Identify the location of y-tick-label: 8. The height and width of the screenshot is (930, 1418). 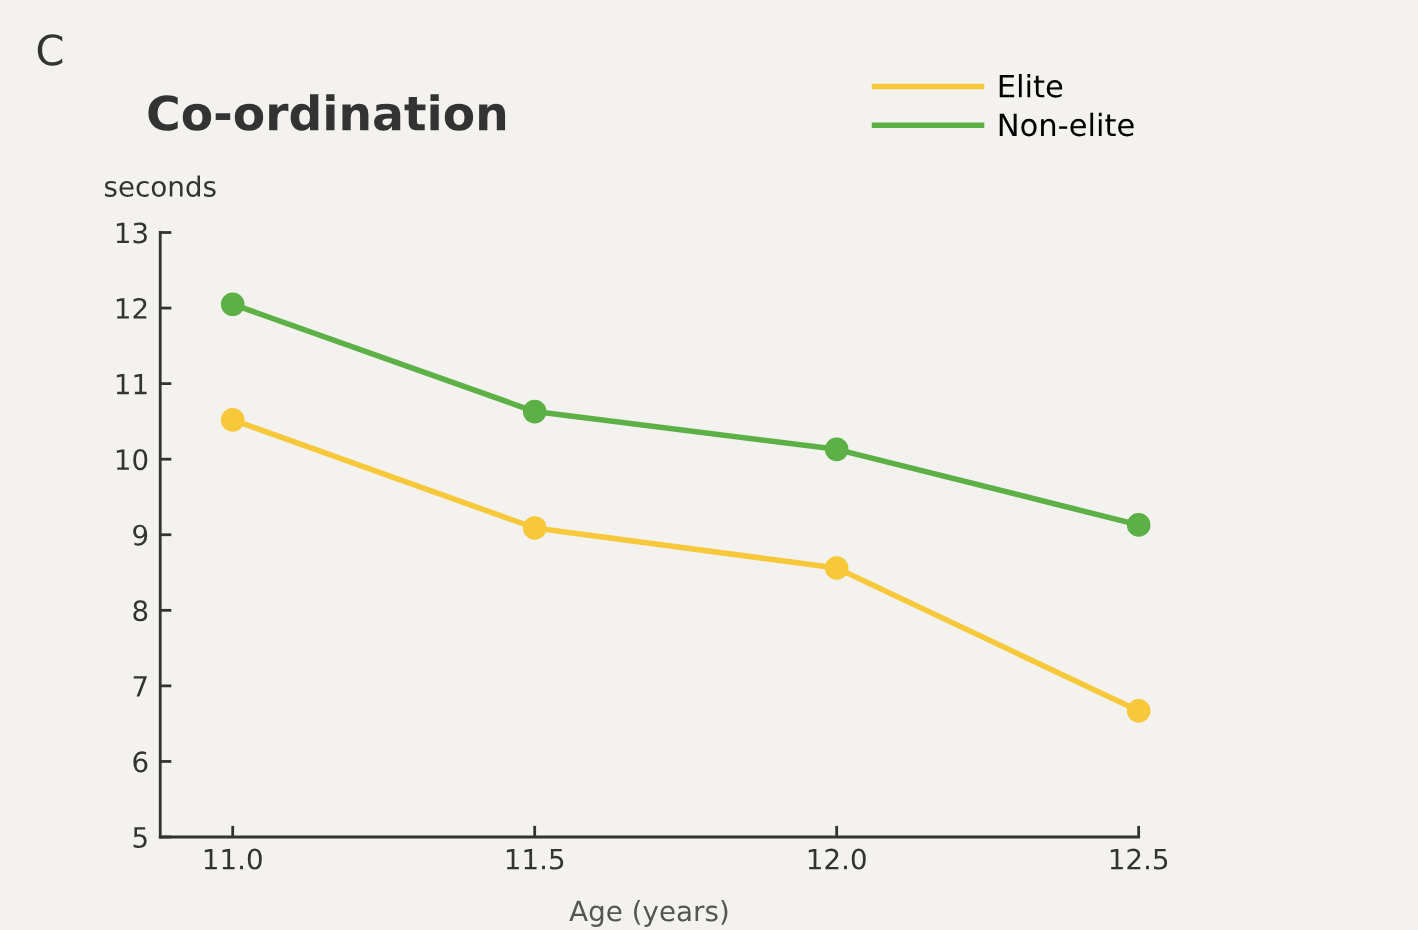
(140, 611).